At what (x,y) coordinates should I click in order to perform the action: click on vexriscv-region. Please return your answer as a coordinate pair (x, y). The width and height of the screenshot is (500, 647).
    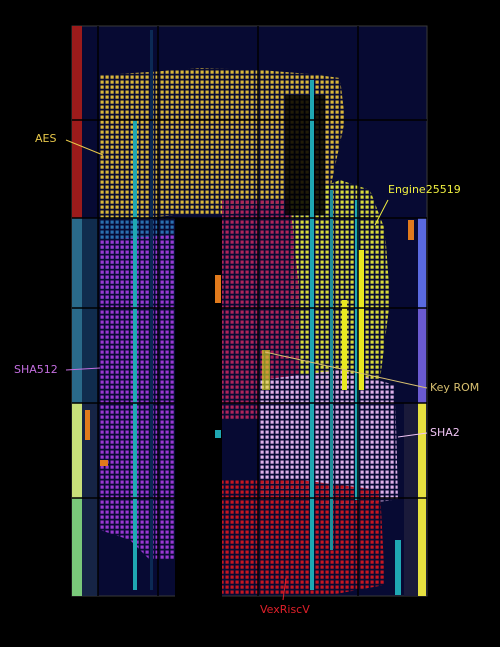
    Looking at the image, I should click on (303, 537).